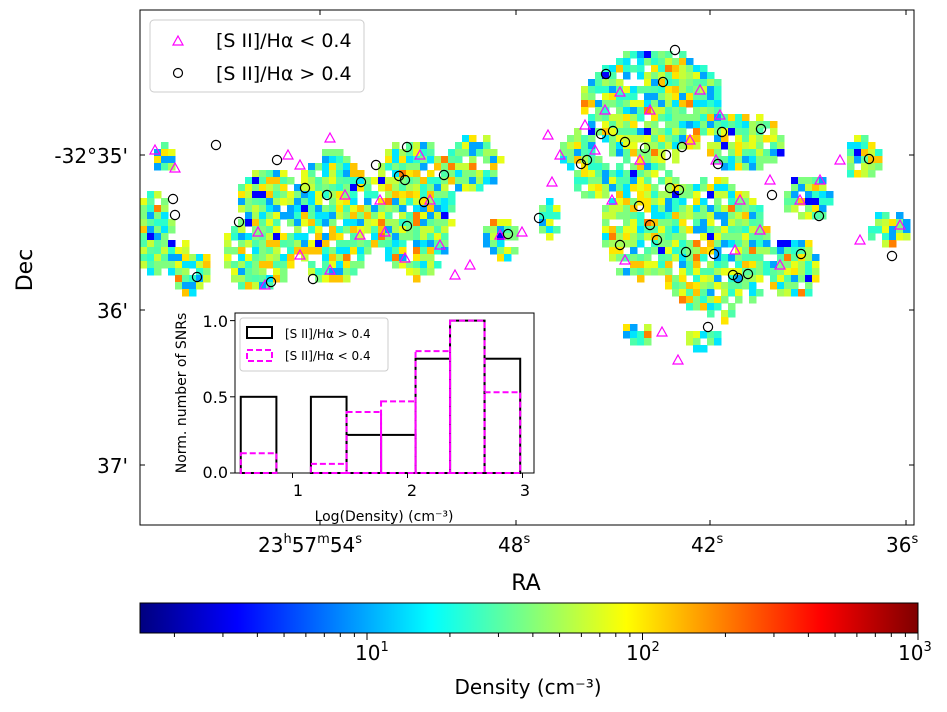  What do you see at coordinates (259, 355) in the screenshot?
I see `inset-legend-swatch-dashed` at bounding box center [259, 355].